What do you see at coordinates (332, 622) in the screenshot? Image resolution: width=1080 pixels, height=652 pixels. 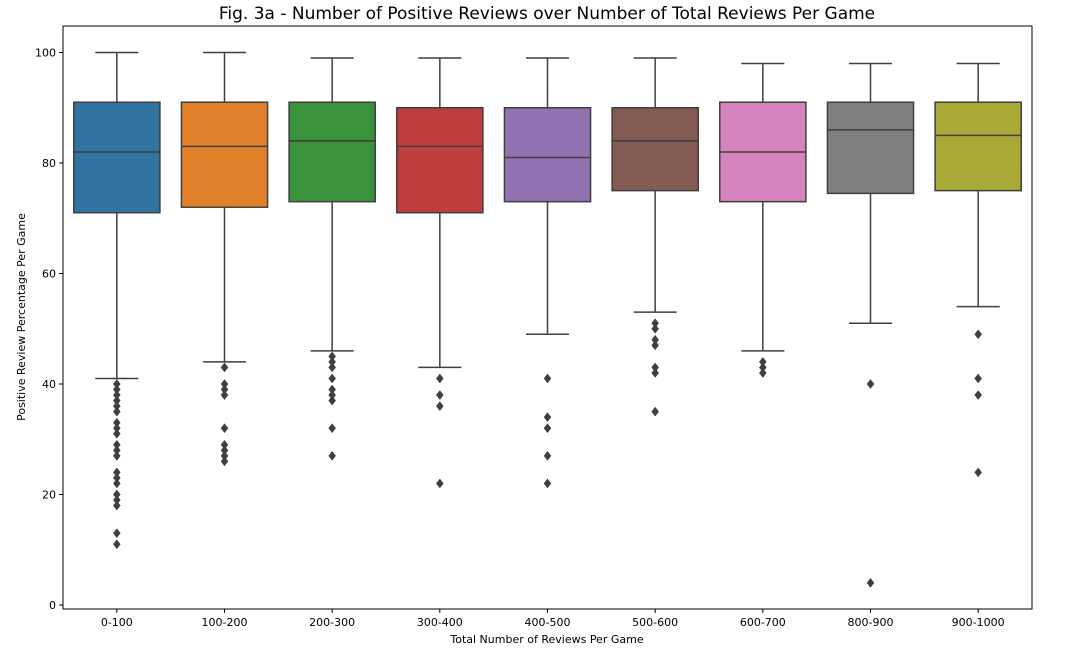 I see `x-tick-label: 200-300` at bounding box center [332, 622].